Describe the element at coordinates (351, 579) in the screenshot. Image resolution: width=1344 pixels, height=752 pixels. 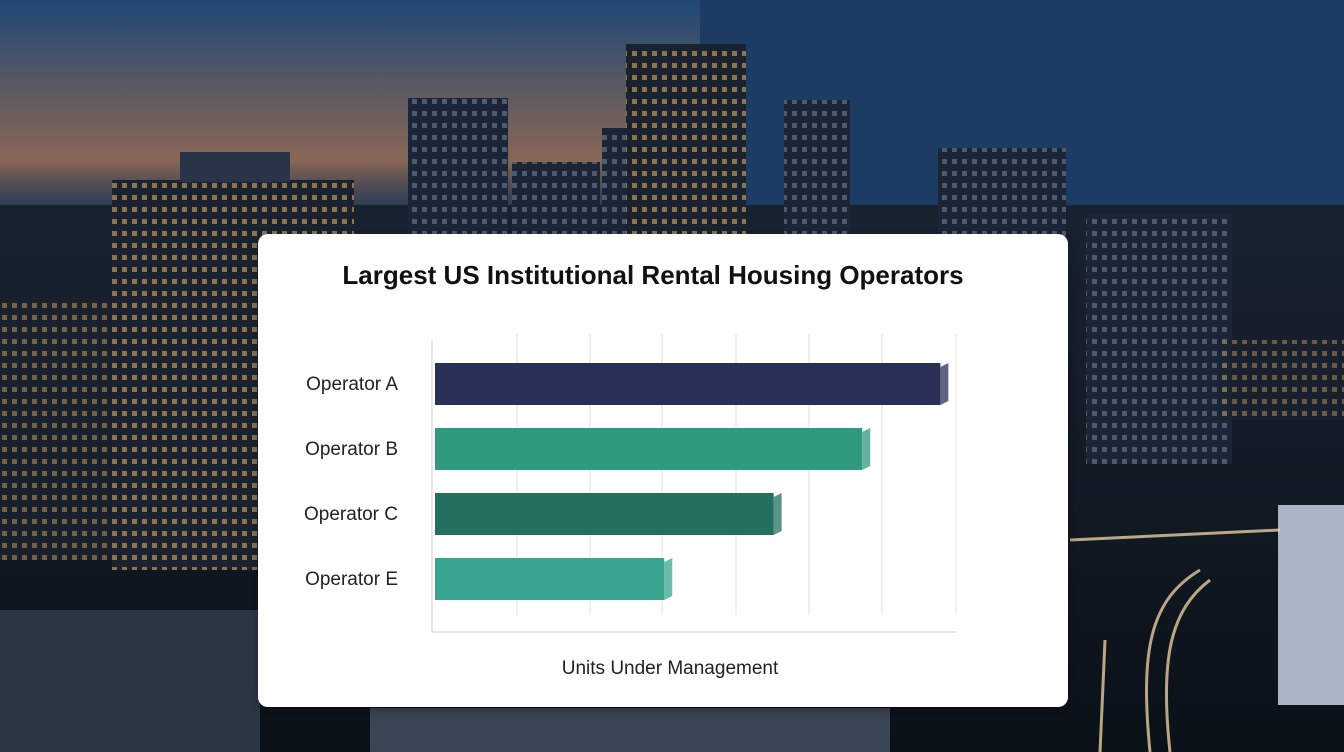
I see `category-label: Operator E` at that location.